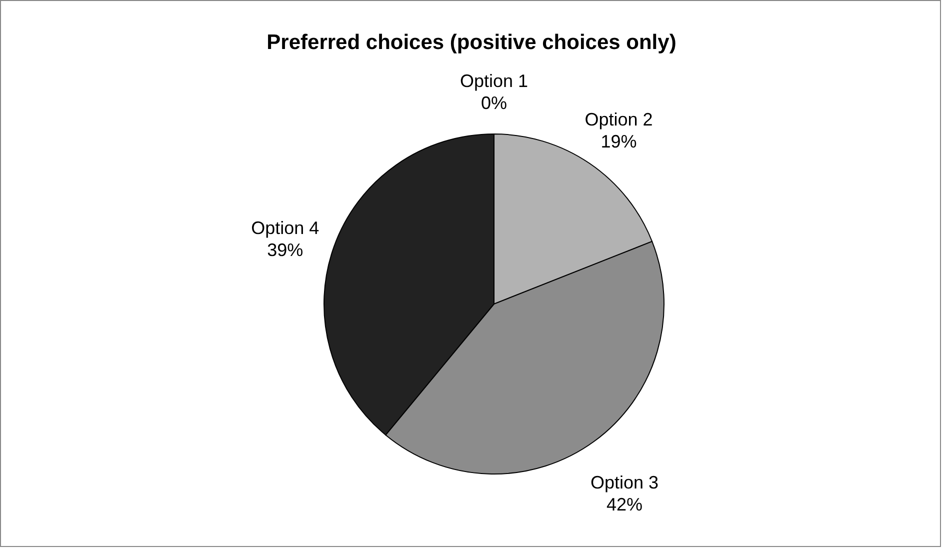  Describe the element at coordinates (618, 141) in the screenshot. I see `data-label: 19%` at that location.